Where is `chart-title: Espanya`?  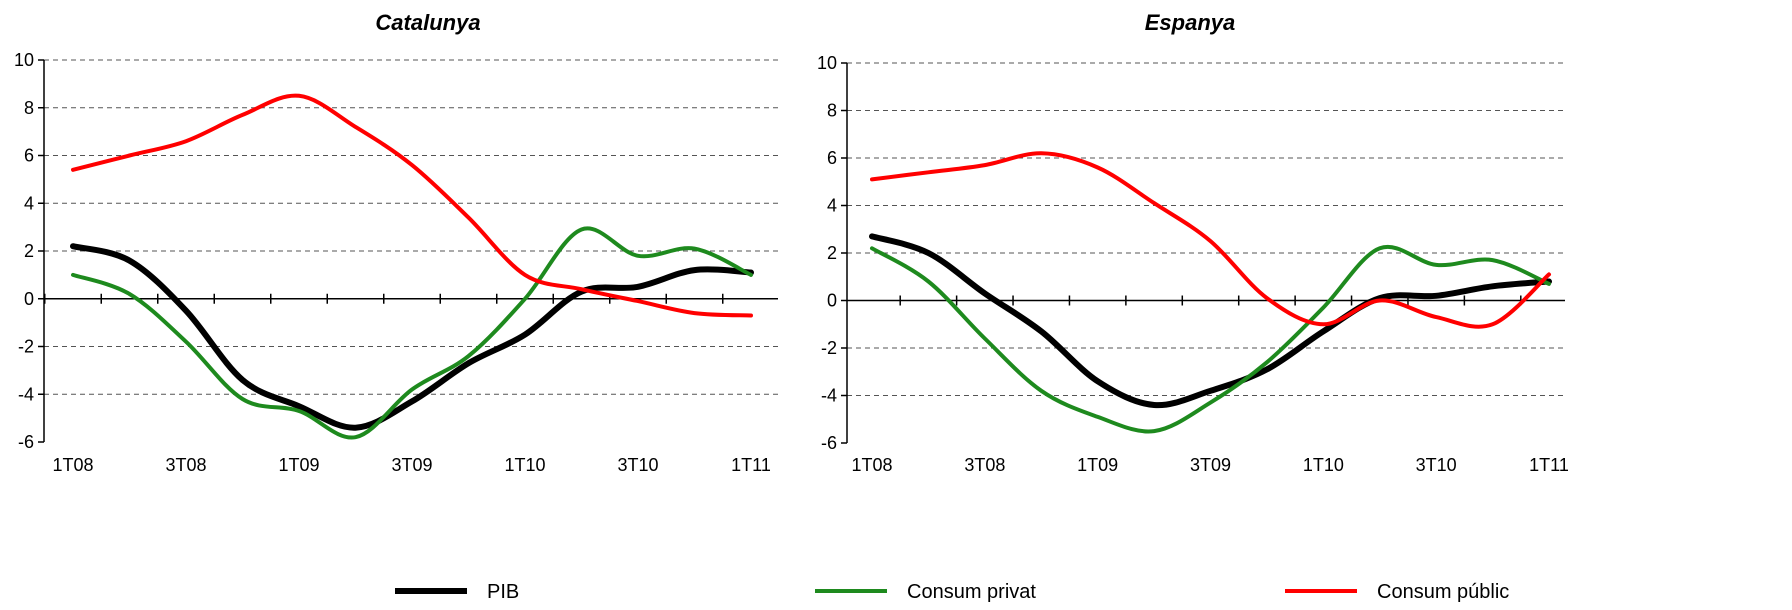 chart-title: Espanya is located at coordinates (1190, 22).